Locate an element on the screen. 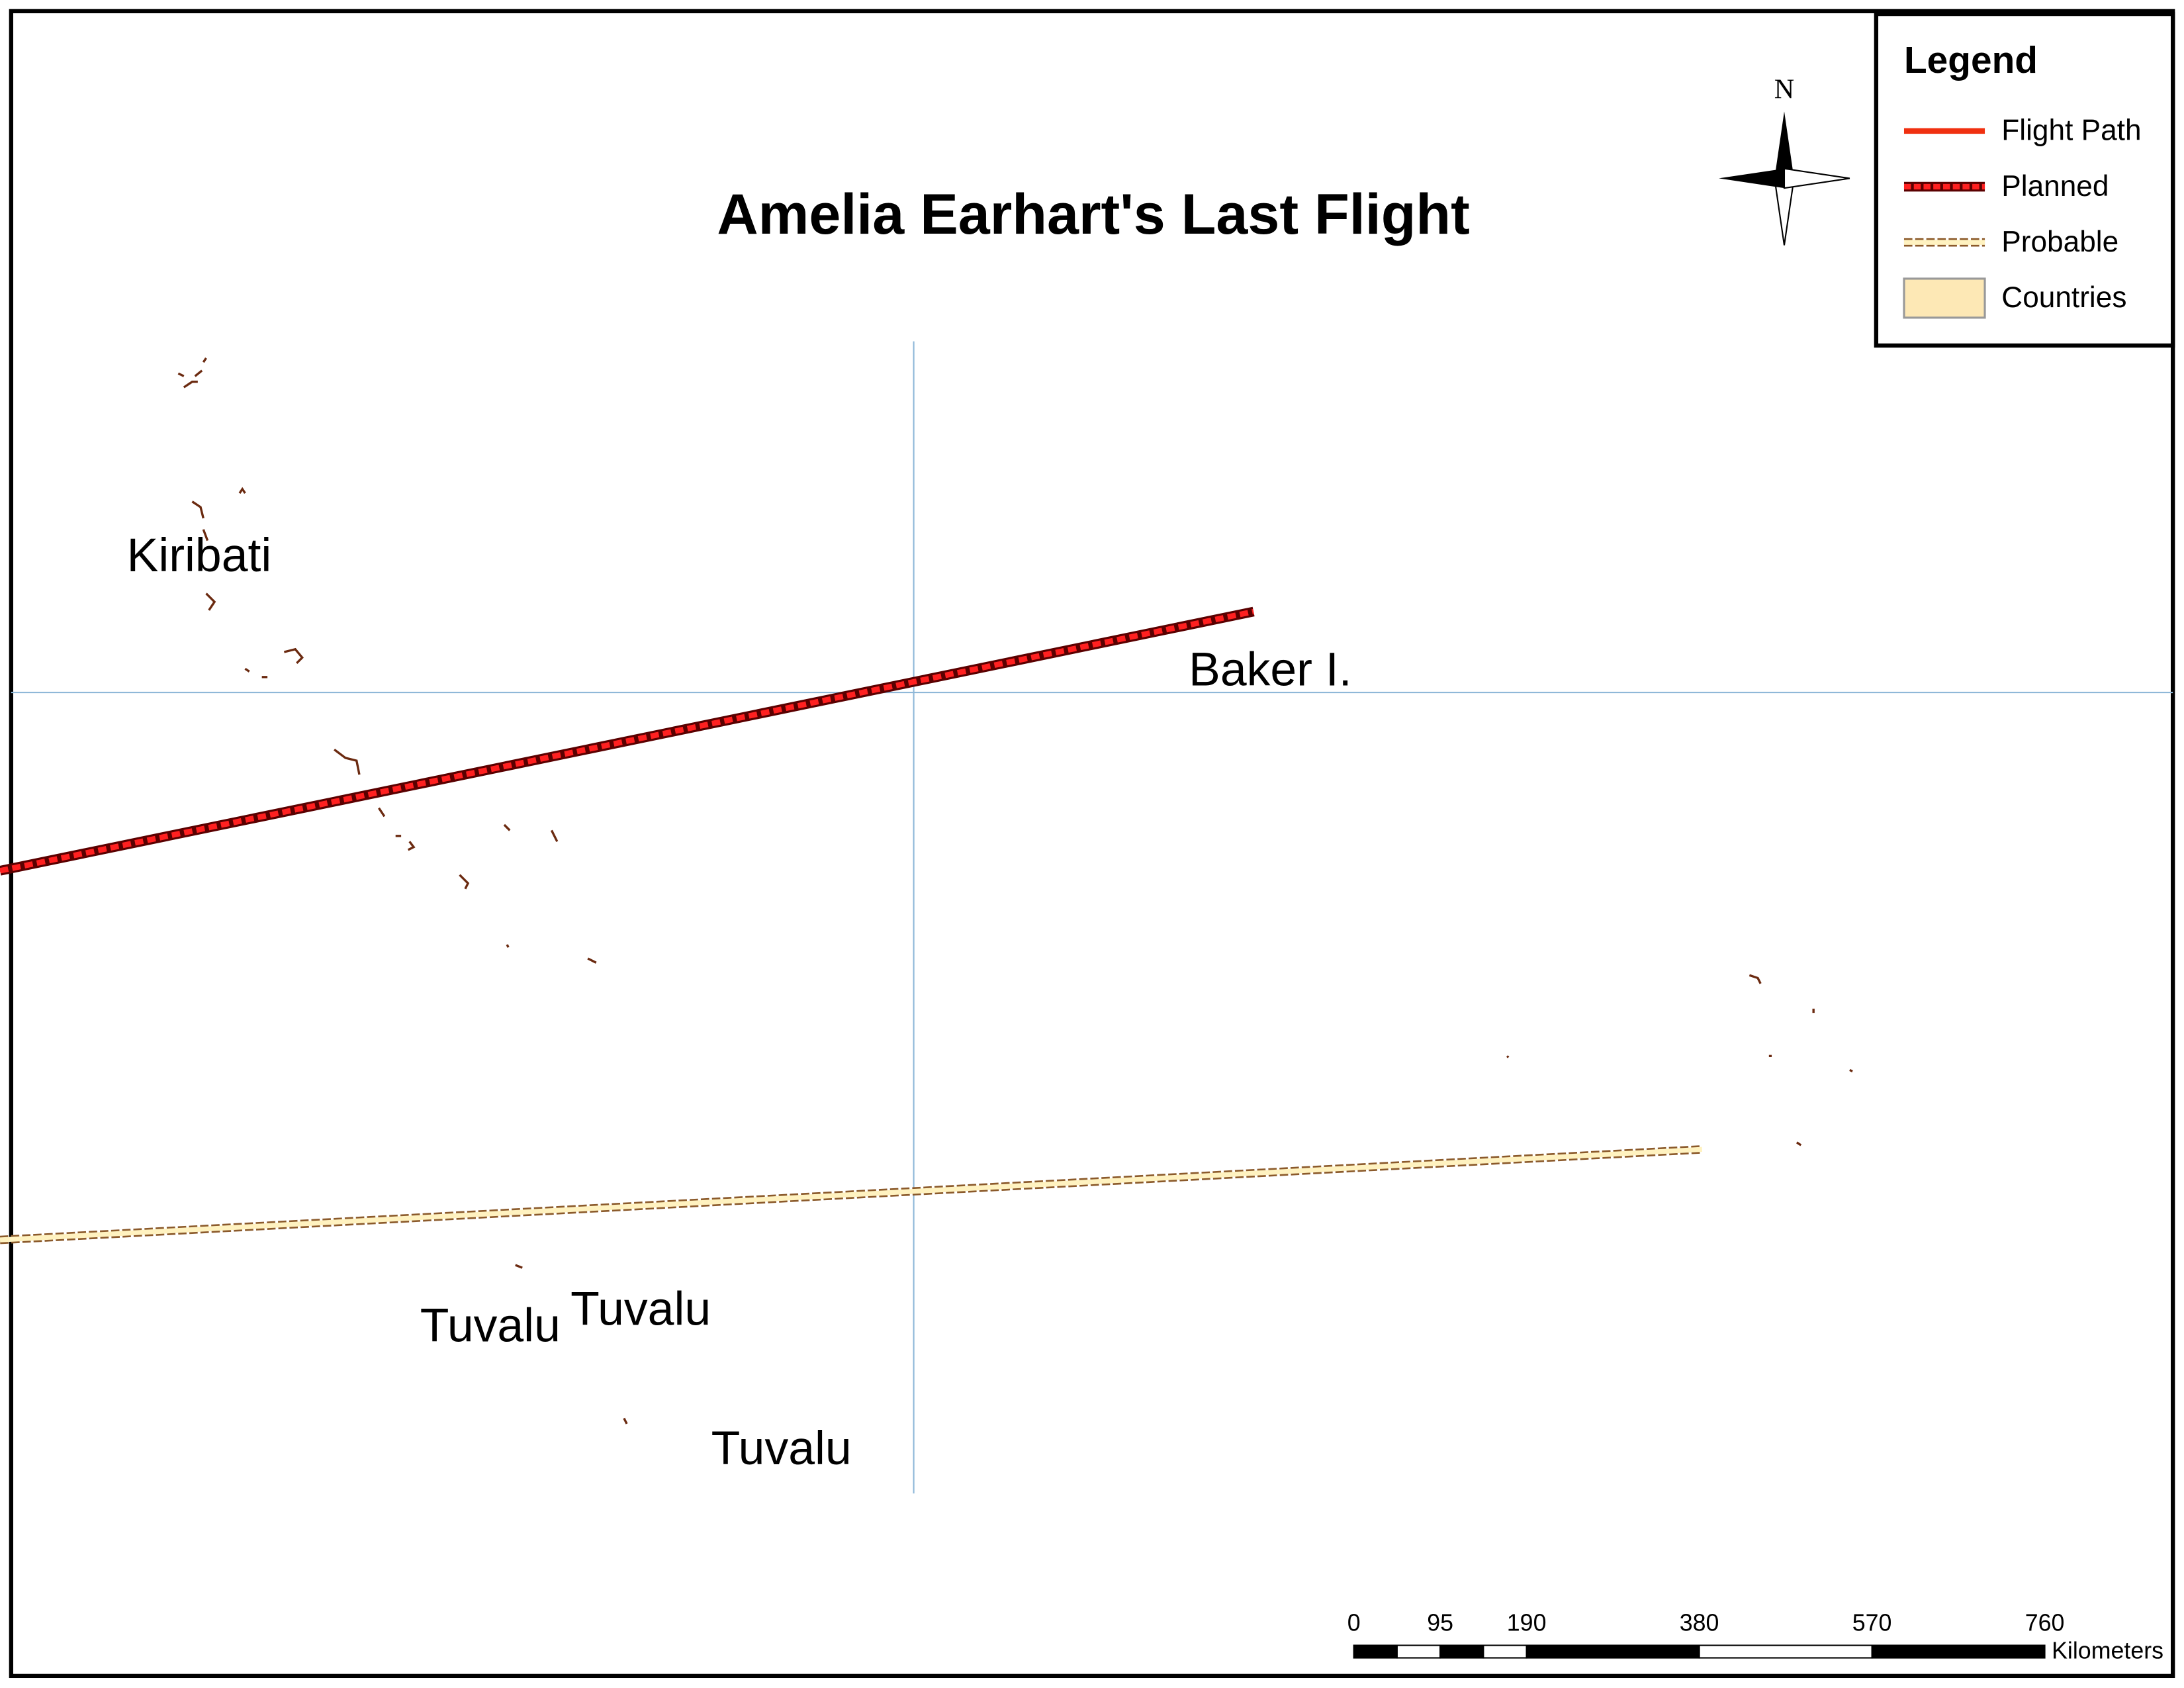 The height and width of the screenshot is (1688, 2184). north-arrow: N is located at coordinates (1784, 160).